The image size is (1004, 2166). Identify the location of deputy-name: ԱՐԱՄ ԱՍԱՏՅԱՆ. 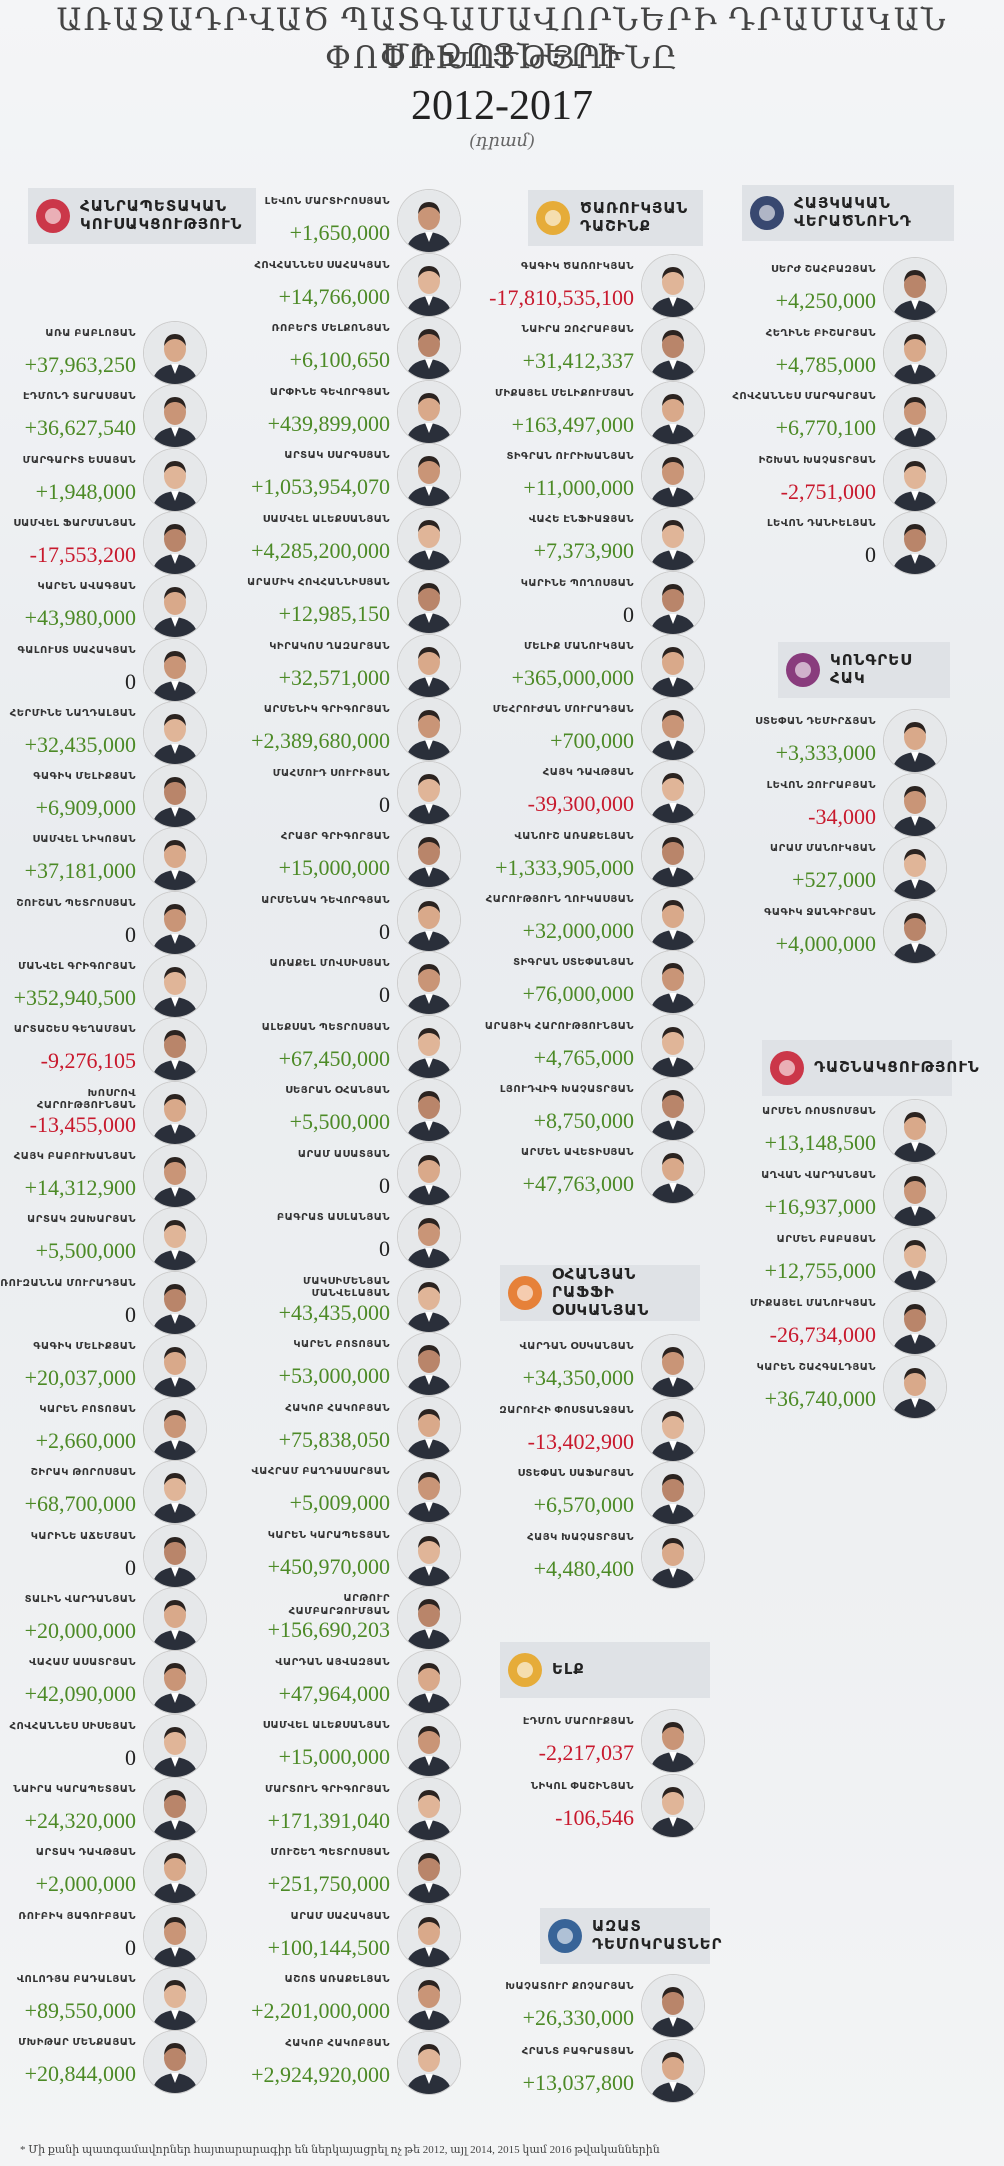
(343, 1154).